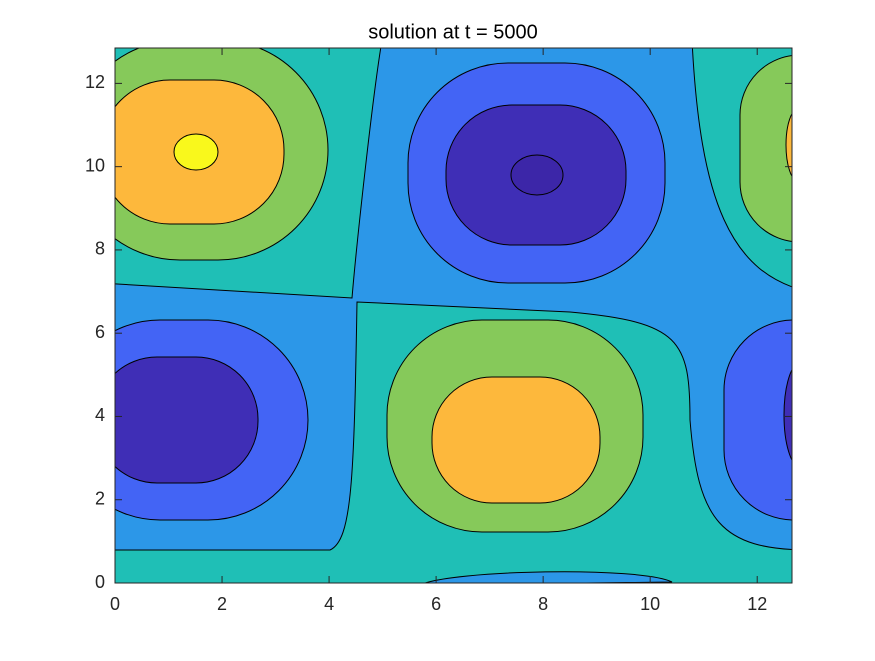 The height and width of the screenshot is (661, 875). Describe the element at coordinates (453, 32) in the screenshot. I see `chart-title: solution at t = 5000` at that location.